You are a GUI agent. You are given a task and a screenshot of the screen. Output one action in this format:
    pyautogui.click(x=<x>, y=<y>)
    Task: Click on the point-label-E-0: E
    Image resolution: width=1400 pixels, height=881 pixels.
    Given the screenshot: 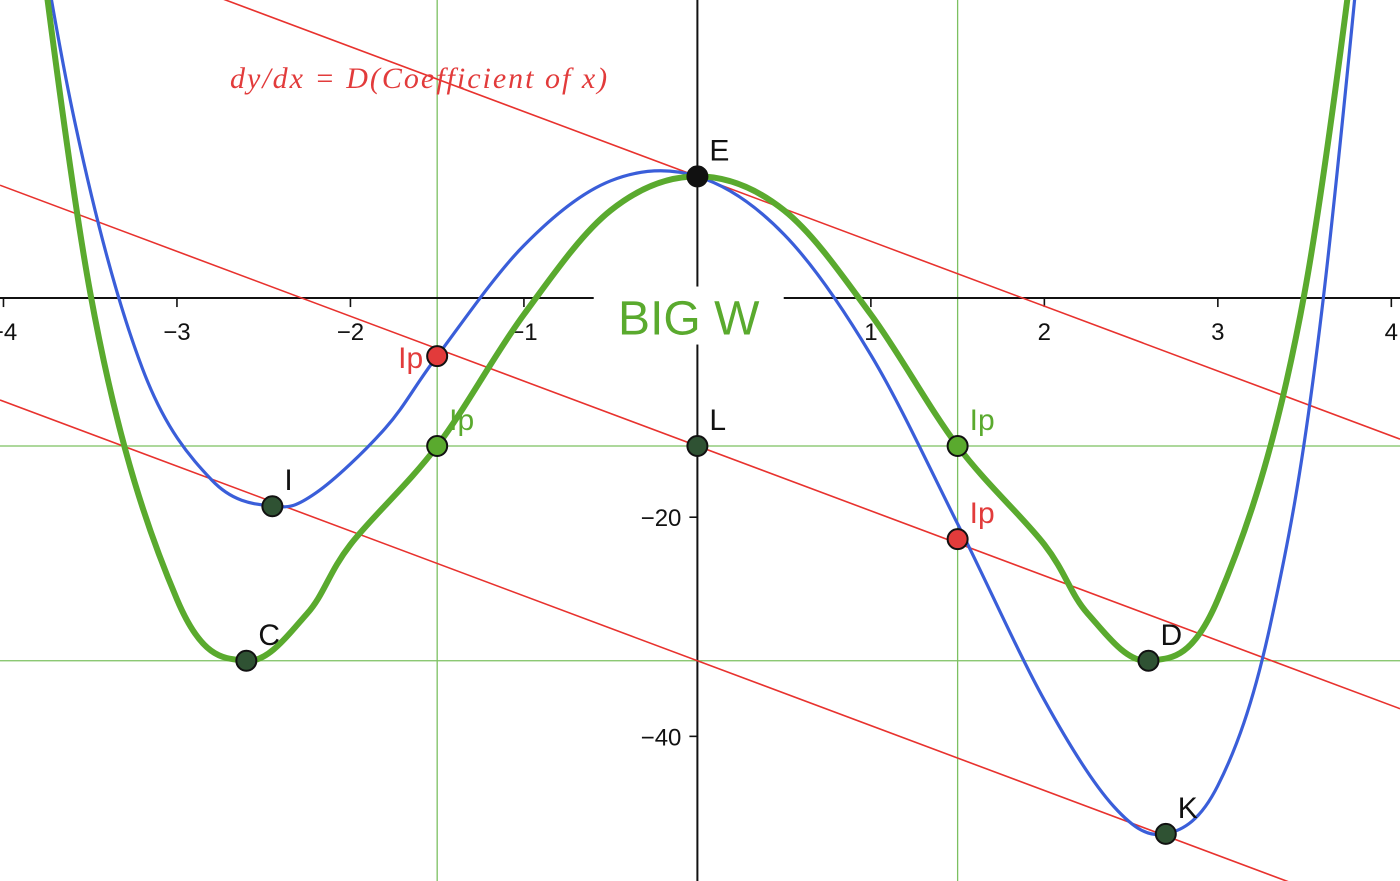 What is the action you would take?
    pyautogui.click(x=719, y=150)
    